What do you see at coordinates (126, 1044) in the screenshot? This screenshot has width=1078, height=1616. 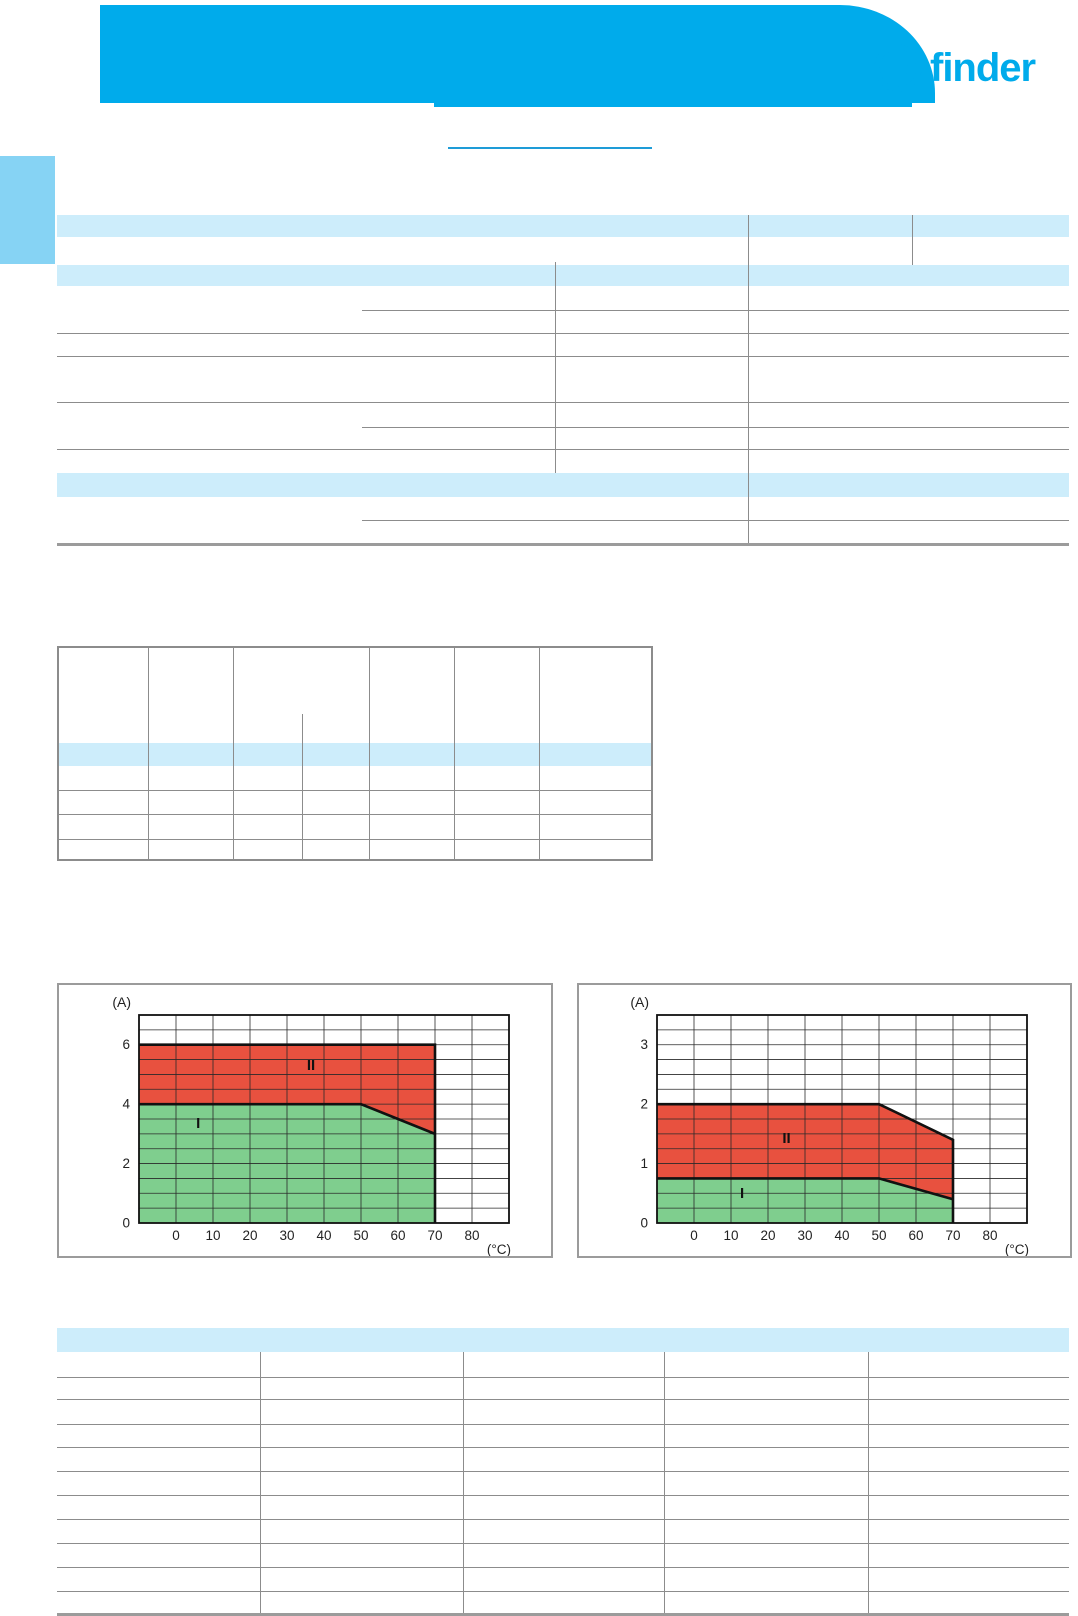 I see `svg-text: 6` at bounding box center [126, 1044].